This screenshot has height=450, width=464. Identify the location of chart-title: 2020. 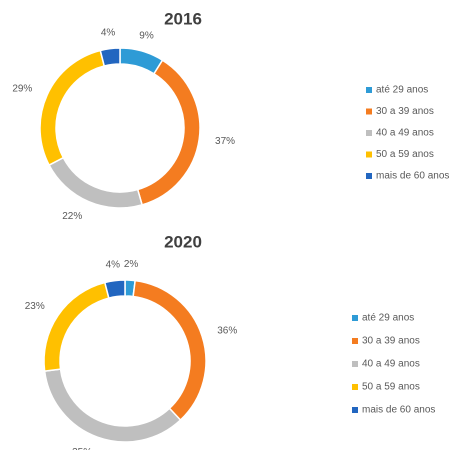
(183, 241).